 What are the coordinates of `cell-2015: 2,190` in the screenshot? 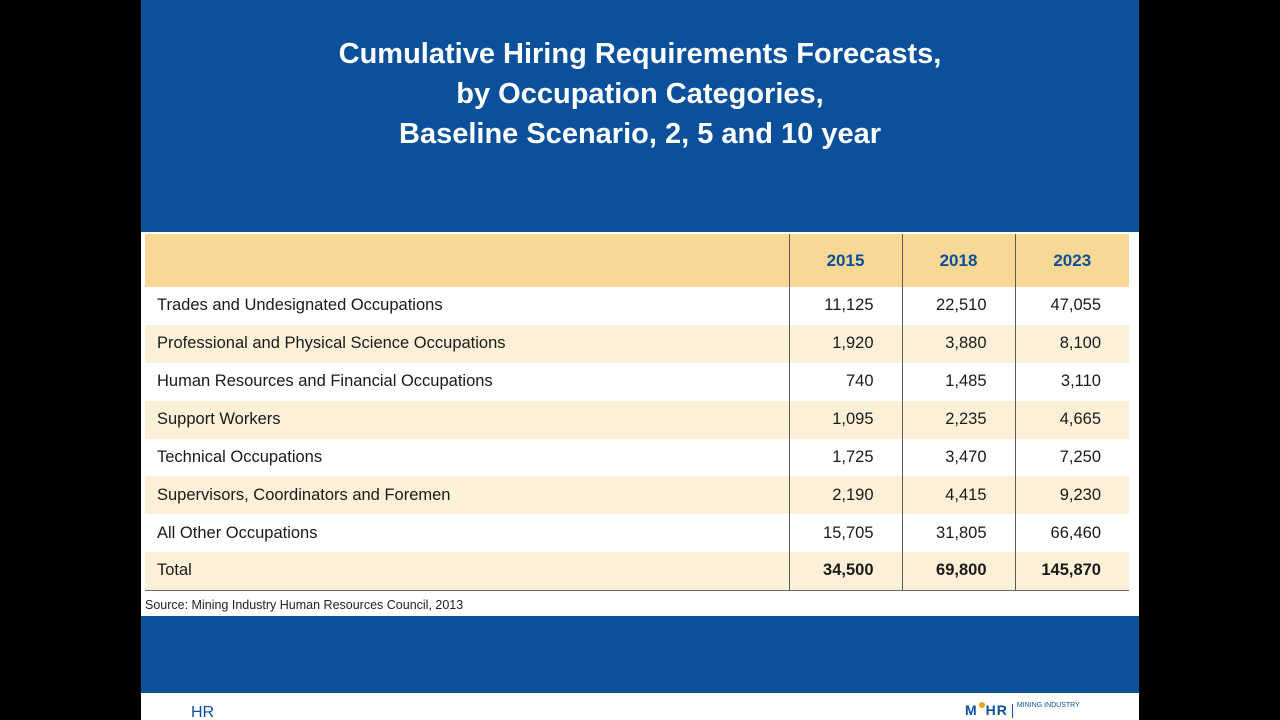 It's located at (845, 495).